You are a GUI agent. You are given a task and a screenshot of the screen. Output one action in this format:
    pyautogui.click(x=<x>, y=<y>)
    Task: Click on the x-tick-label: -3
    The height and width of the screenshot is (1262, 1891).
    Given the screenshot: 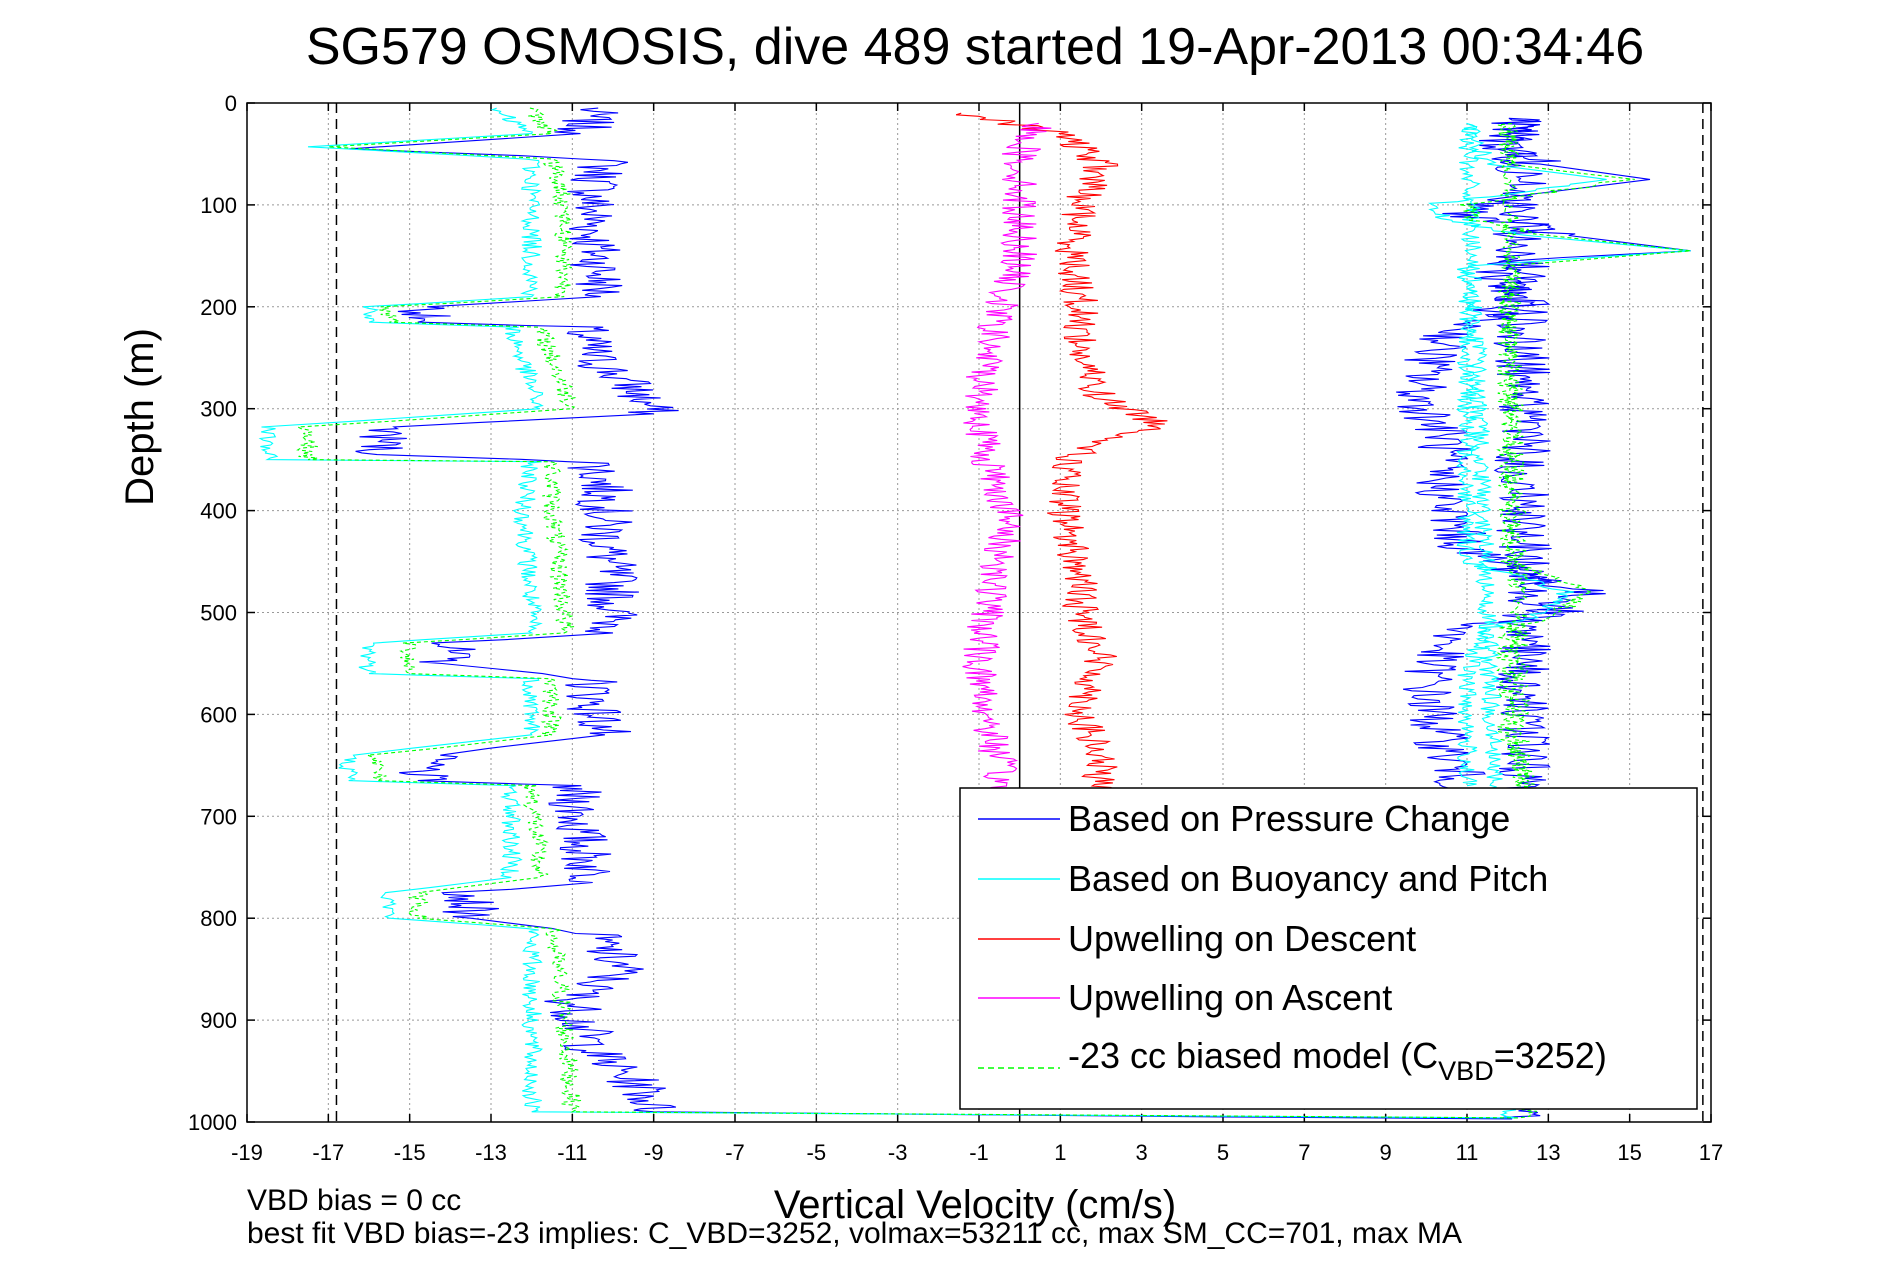 What is the action you would take?
    pyautogui.click(x=898, y=1152)
    